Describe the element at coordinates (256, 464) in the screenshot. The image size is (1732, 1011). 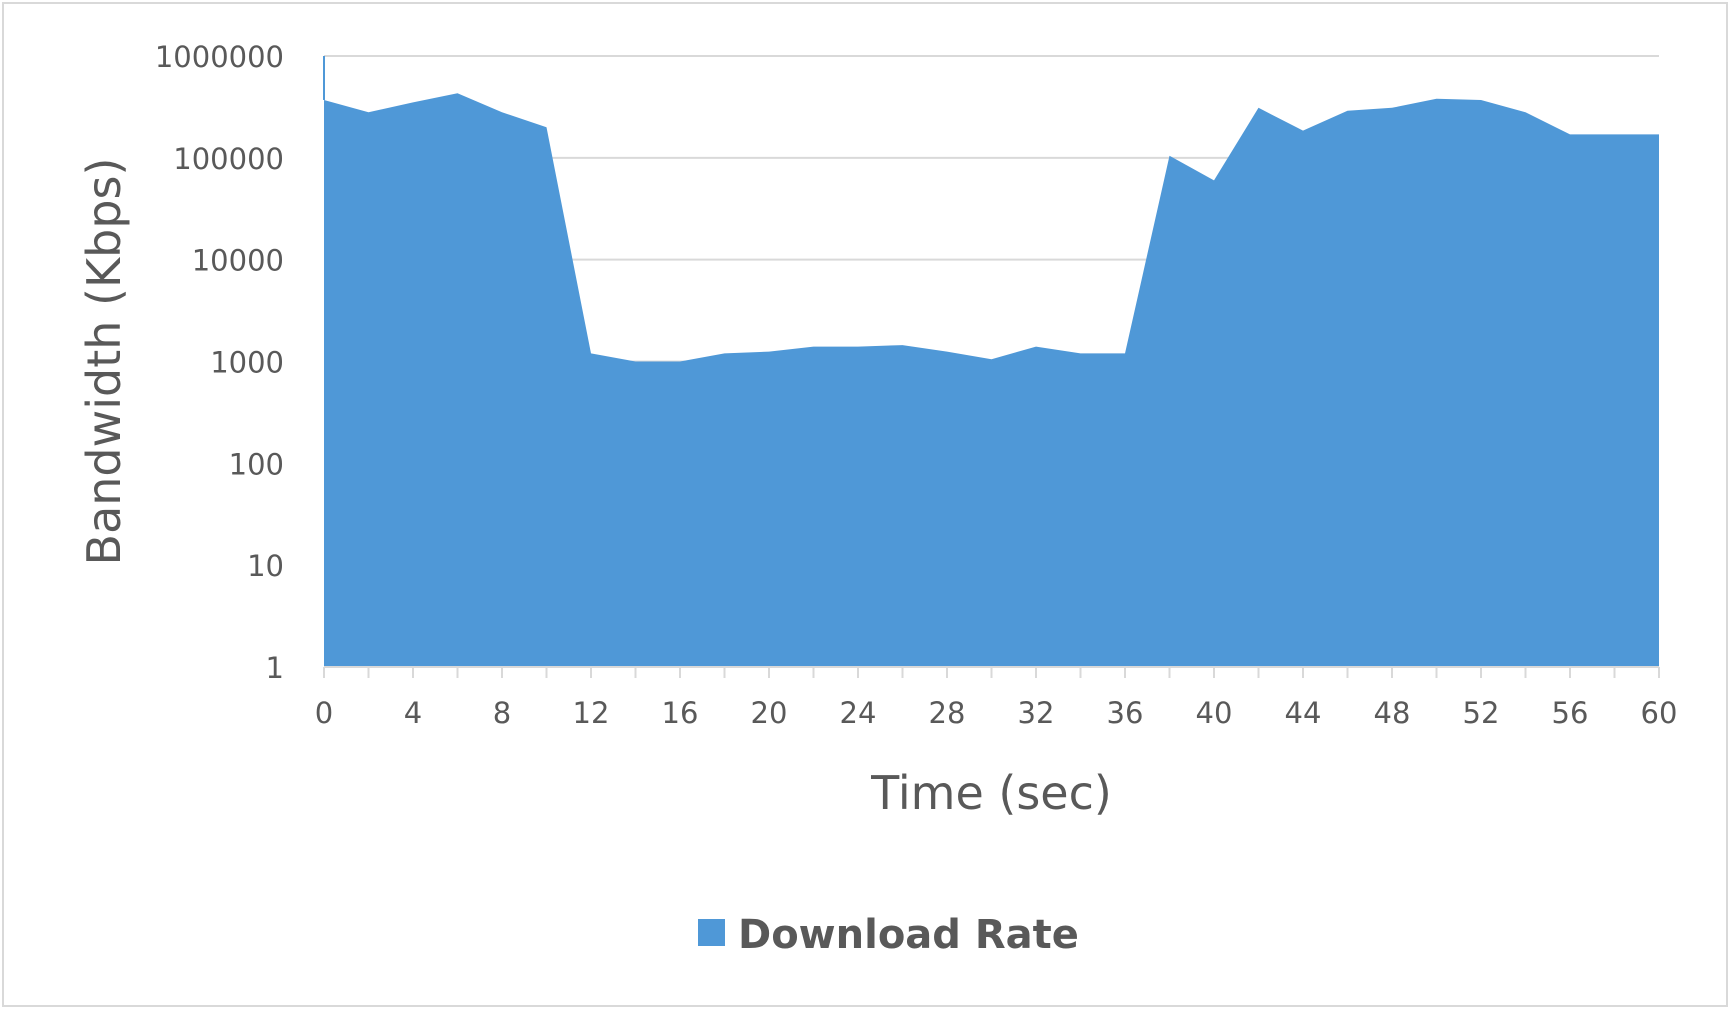
I see `y-tick-label: 100` at that location.